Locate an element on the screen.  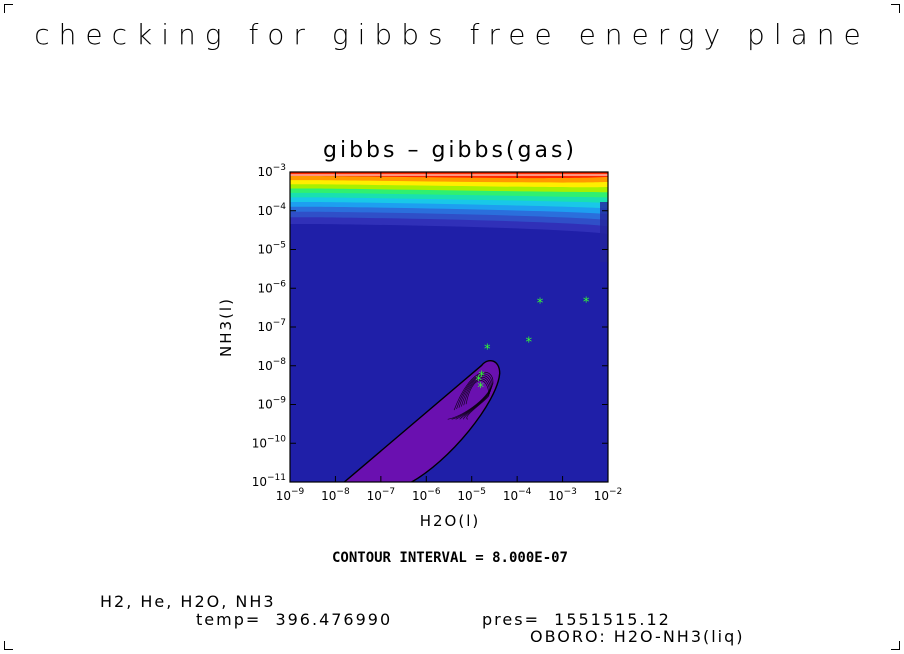
y-tick-label: 10⁻³ is located at coordinates (271, 171).